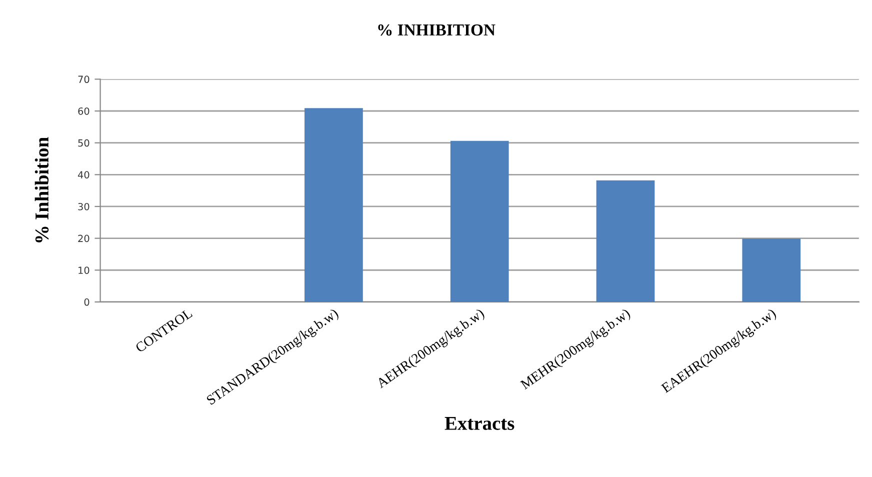  Describe the element at coordinates (84, 111) in the screenshot. I see `y-tick-label: 60` at that location.